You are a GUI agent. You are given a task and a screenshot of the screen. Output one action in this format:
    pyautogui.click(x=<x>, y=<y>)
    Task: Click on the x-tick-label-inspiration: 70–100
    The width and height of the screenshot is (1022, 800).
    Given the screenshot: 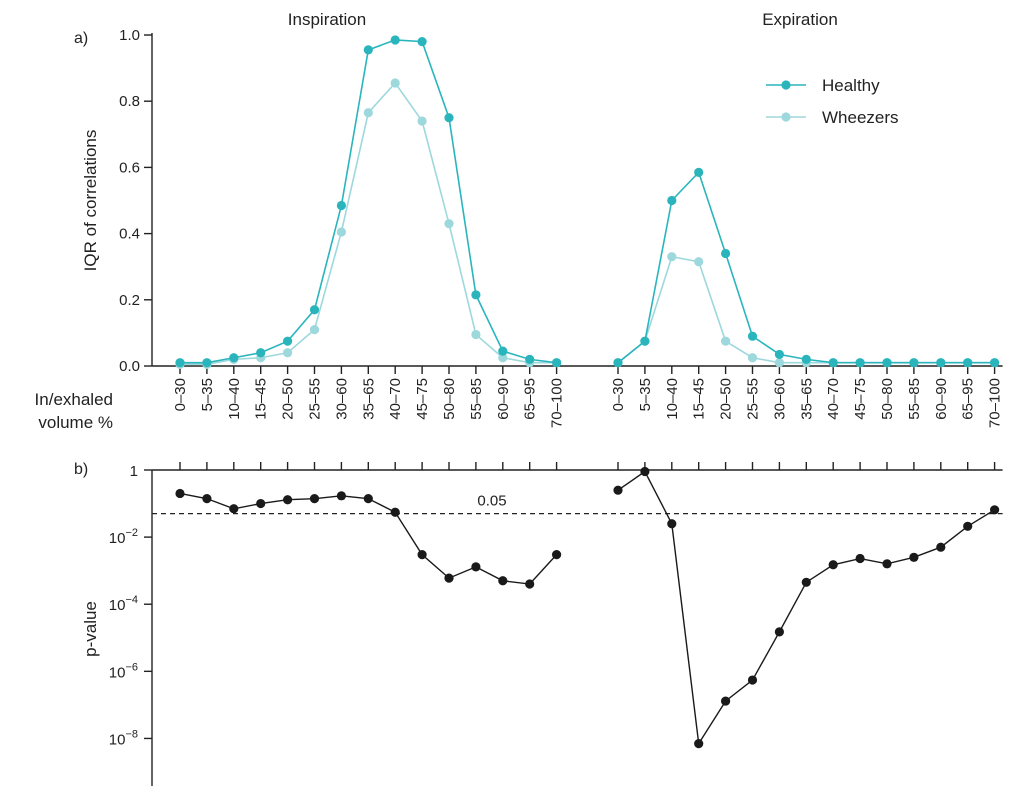 What is the action you would take?
    pyautogui.click(x=557, y=403)
    